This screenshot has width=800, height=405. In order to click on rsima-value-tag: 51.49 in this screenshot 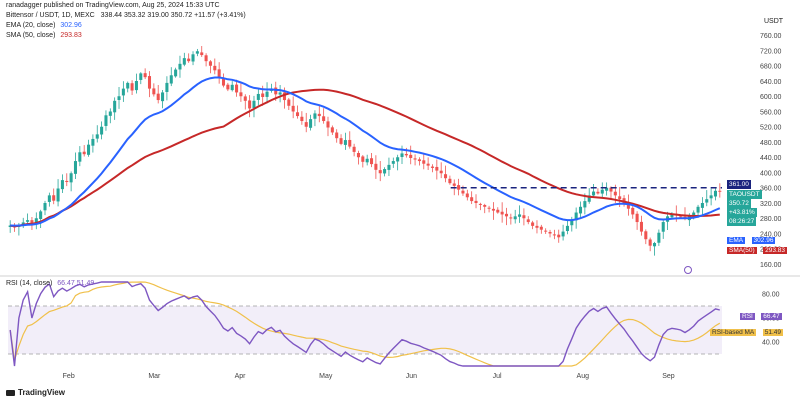, I will do `click(773, 332)`.